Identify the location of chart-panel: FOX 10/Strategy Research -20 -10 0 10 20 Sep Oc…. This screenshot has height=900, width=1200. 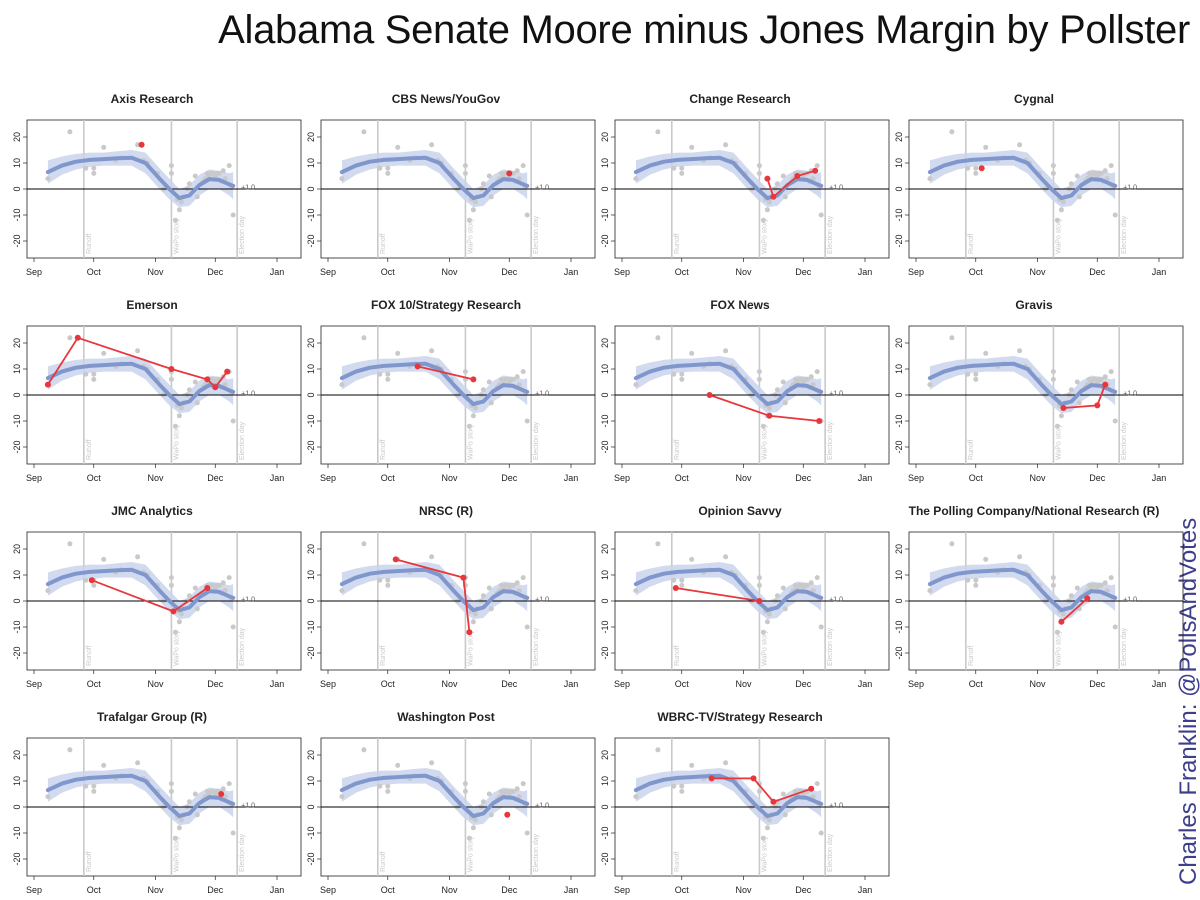
(451, 390).